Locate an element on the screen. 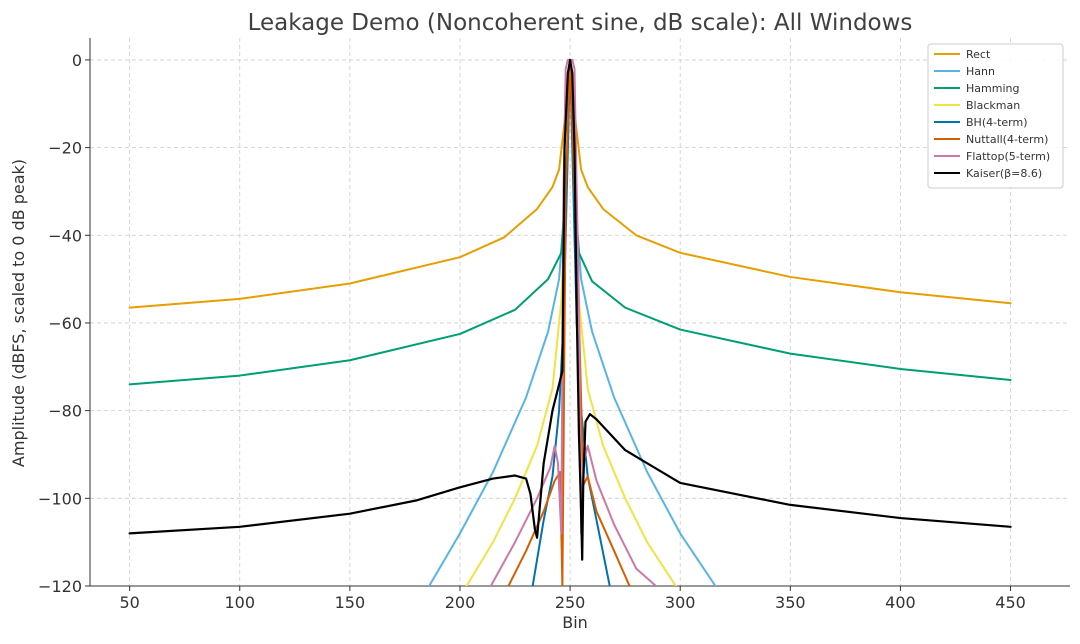  y-tick-label: 0 is located at coordinates (77, 60).